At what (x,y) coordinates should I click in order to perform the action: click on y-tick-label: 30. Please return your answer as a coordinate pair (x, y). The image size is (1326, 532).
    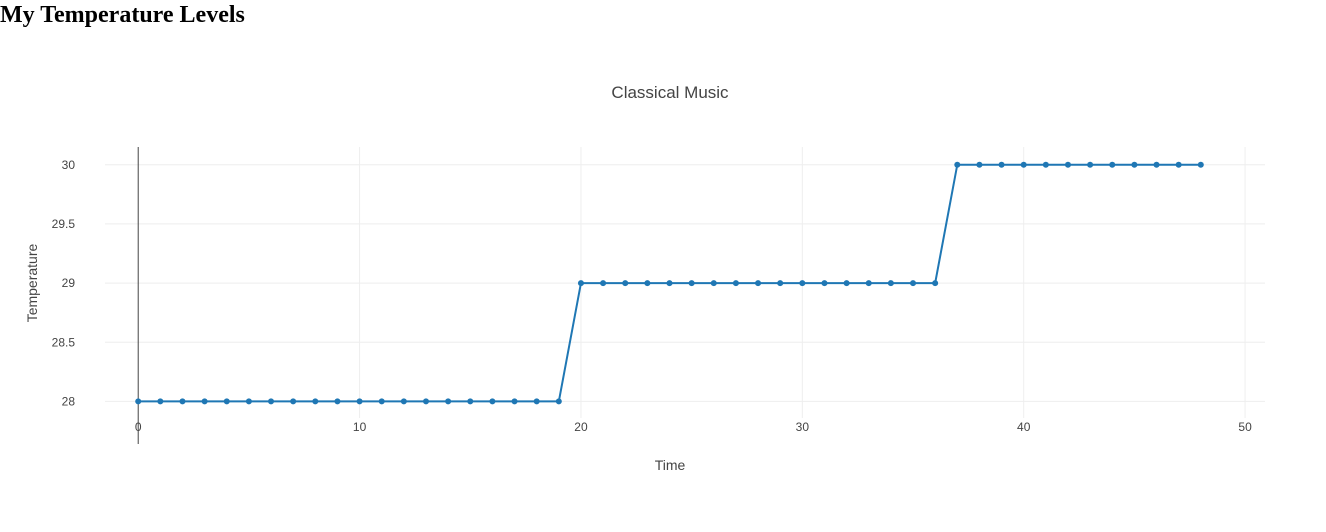
    Looking at the image, I should click on (69, 165).